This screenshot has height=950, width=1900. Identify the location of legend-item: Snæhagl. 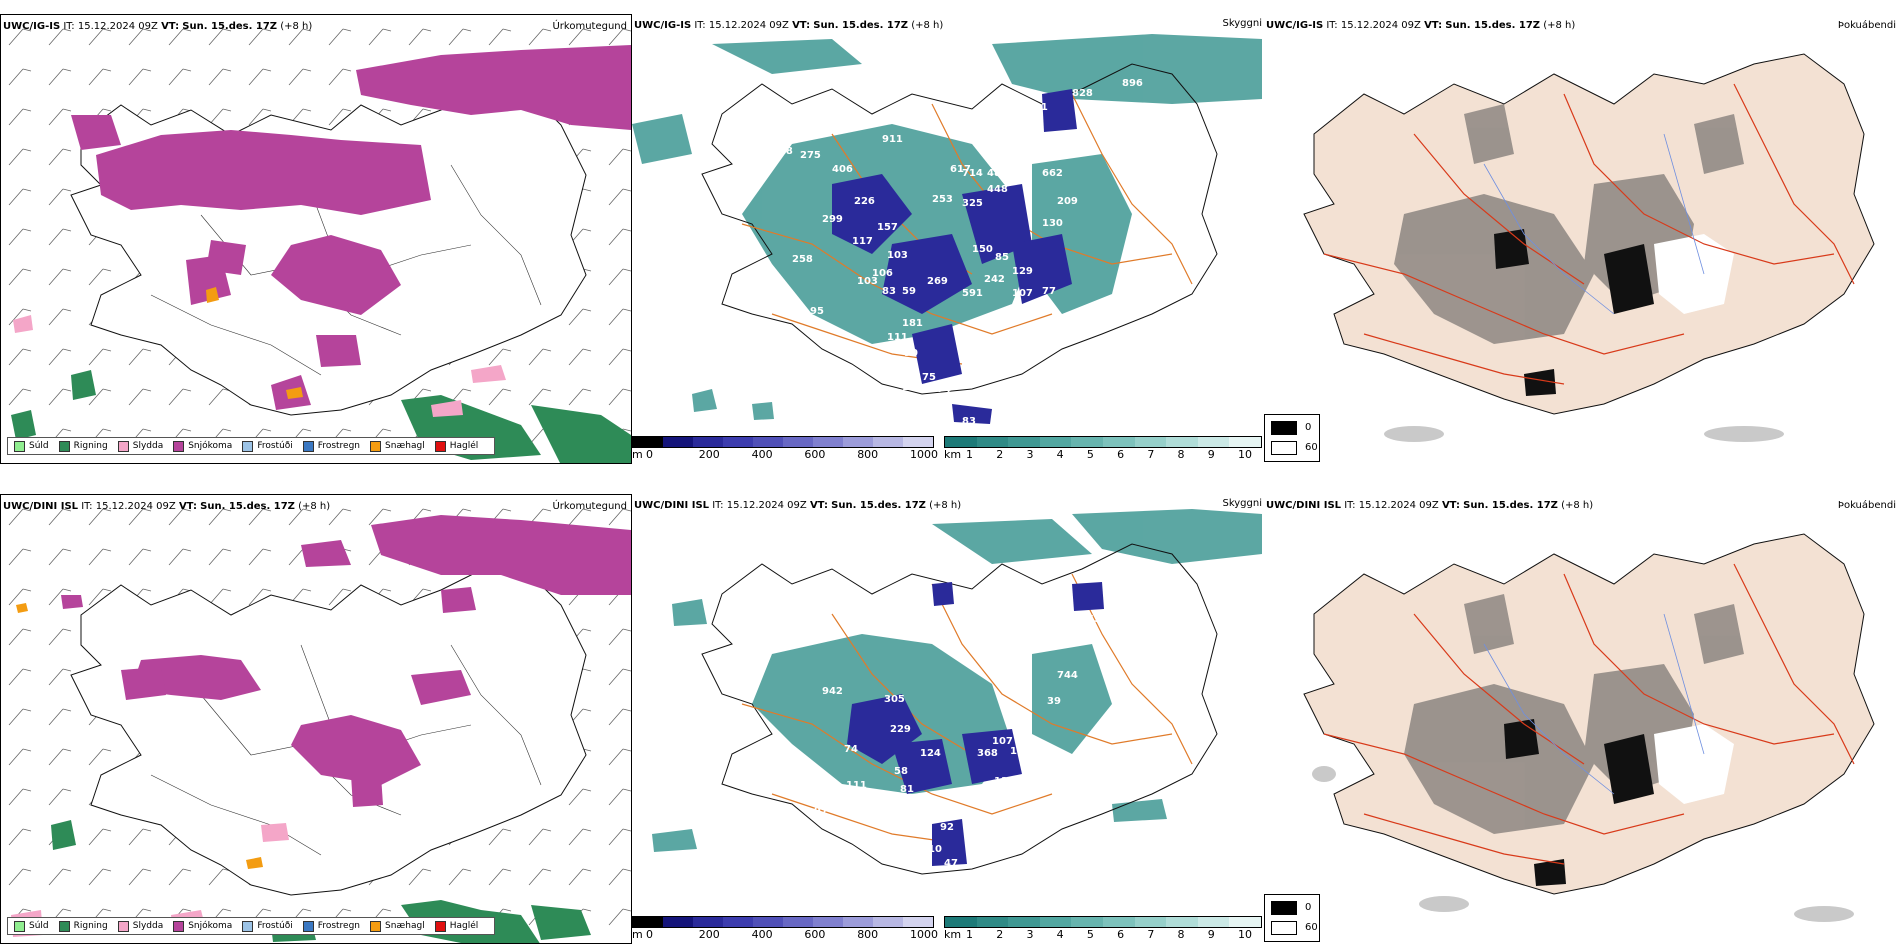
(397, 446).